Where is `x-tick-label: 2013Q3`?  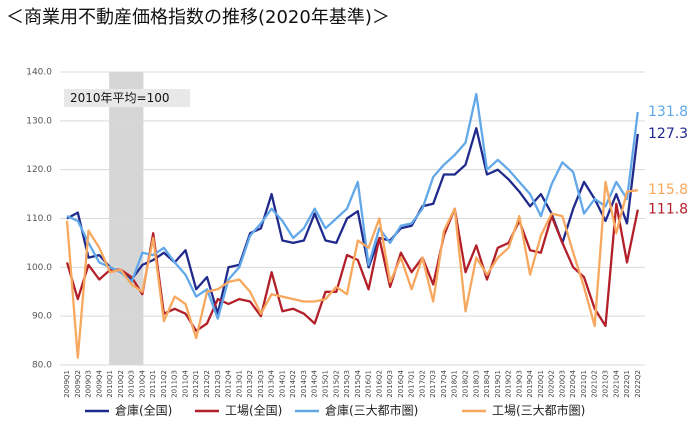
x-tick-label: 2013Q3 is located at coordinates (261, 384).